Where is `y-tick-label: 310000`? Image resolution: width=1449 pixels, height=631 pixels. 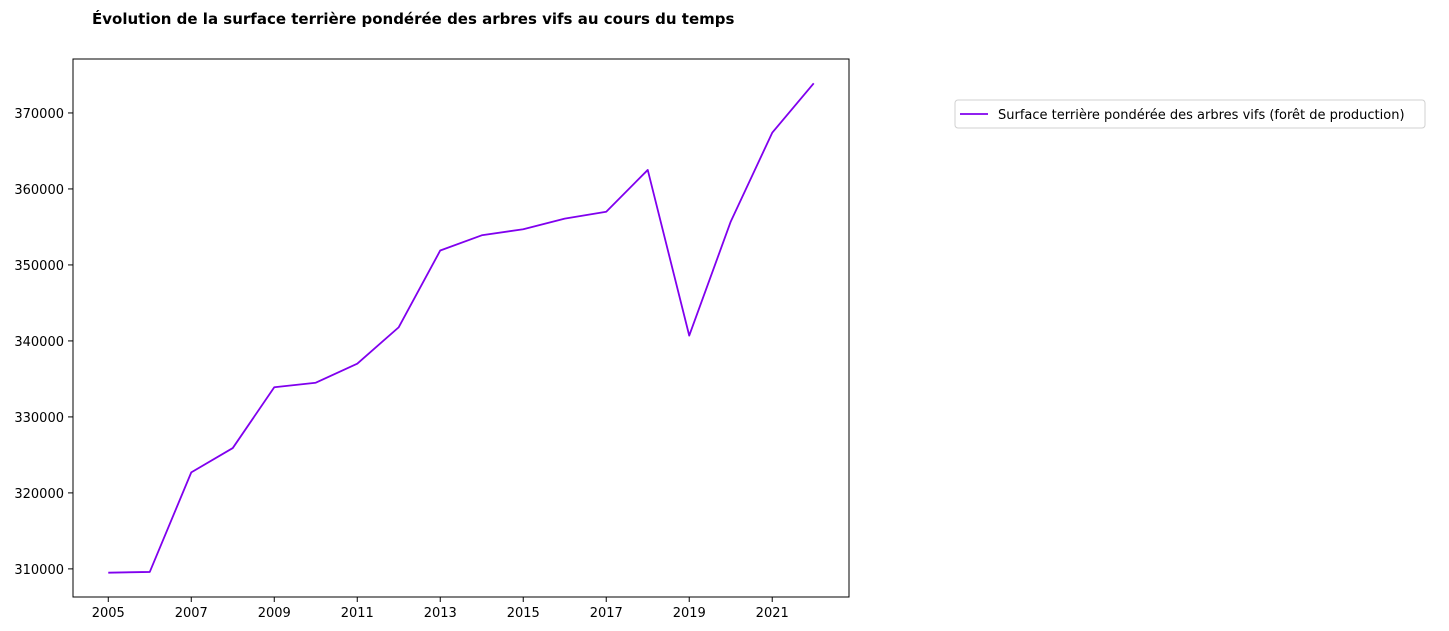
y-tick-label: 310000 is located at coordinates (39, 570).